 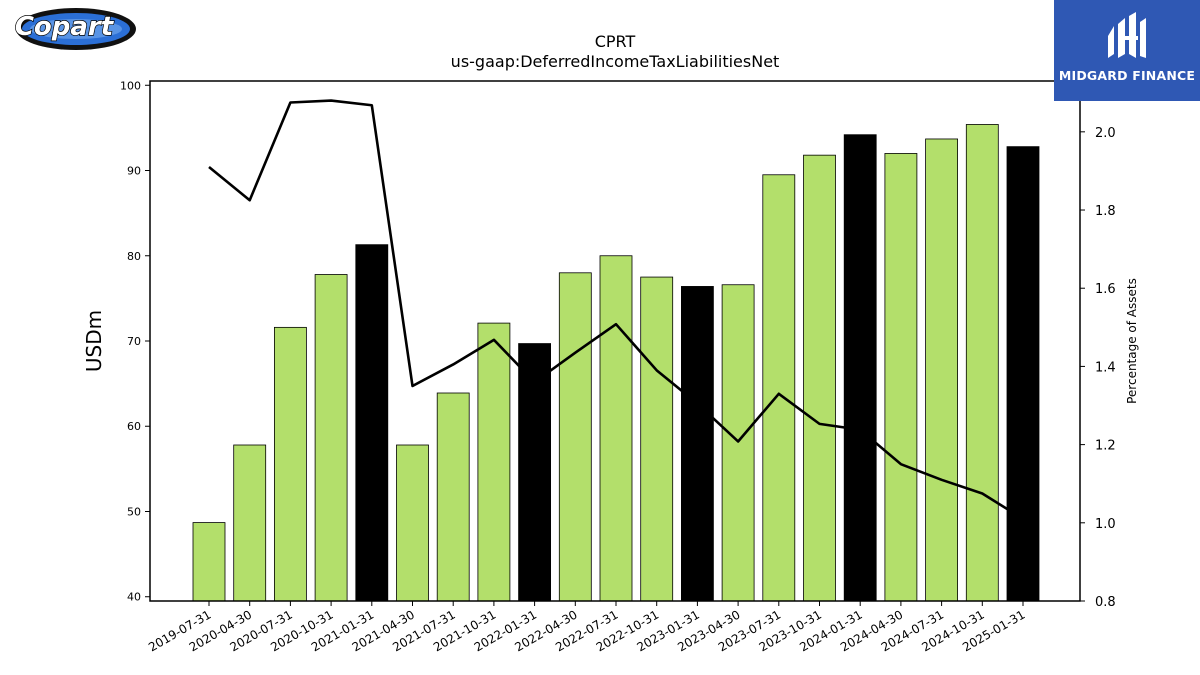 I want to click on y-tick-label: 80, so click(x=134, y=256).